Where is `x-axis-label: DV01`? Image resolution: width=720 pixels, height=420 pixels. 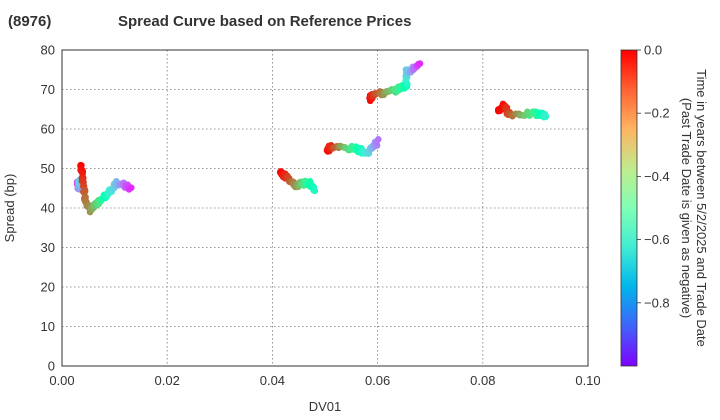
x-axis-label: DV01 is located at coordinates (325, 406).